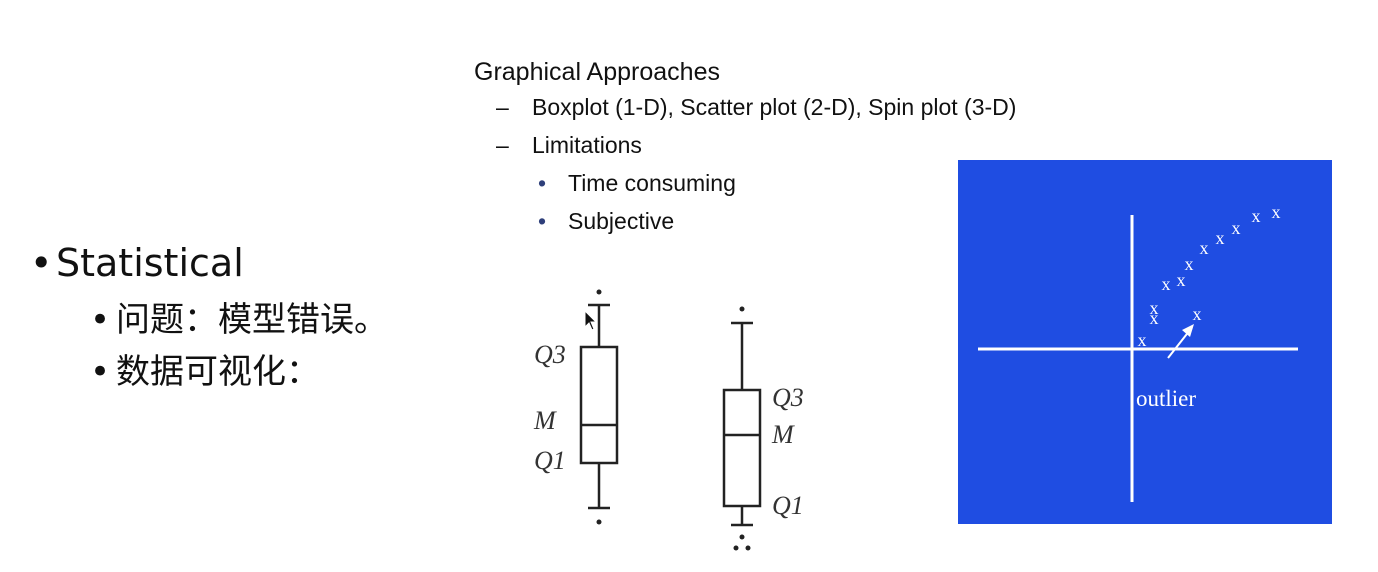  Describe the element at coordinates (545, 420) in the screenshot. I see `left-m-label: M` at that location.